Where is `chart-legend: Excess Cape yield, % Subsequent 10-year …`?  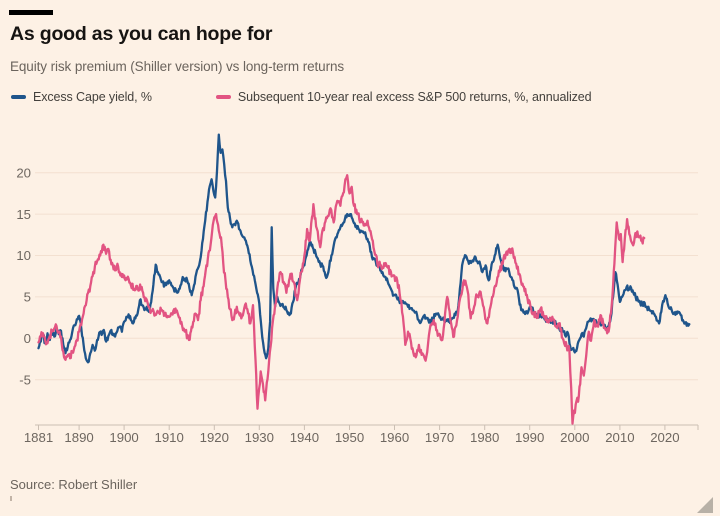
chart-legend: Excess Cape yield, % Subsequent 10-year … is located at coordinates (301, 97).